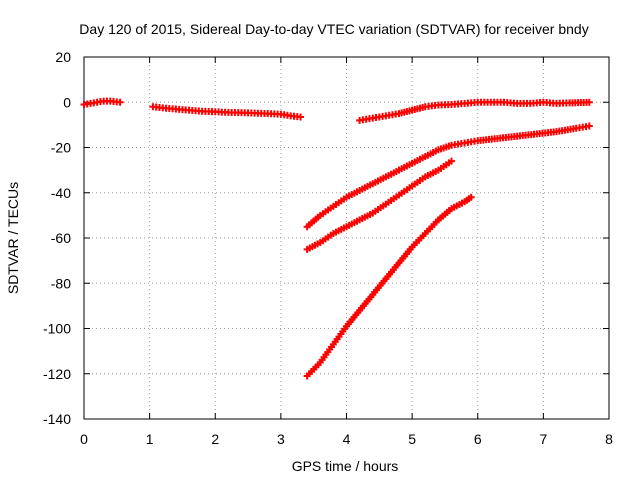 The width and height of the screenshot is (640, 480). I want to click on x-tick-label: 7, so click(543, 439).